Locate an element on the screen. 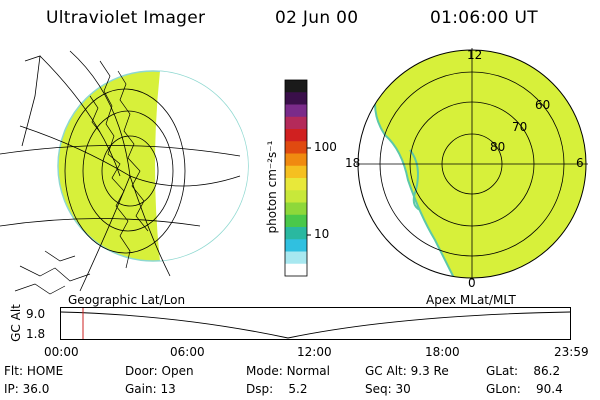  coastlines is located at coordinates (81, 177).